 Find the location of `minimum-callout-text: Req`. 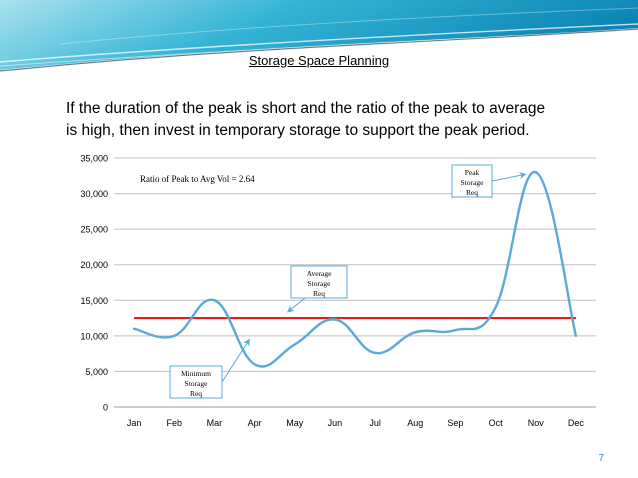

minimum-callout-text: Req is located at coordinates (196, 393).